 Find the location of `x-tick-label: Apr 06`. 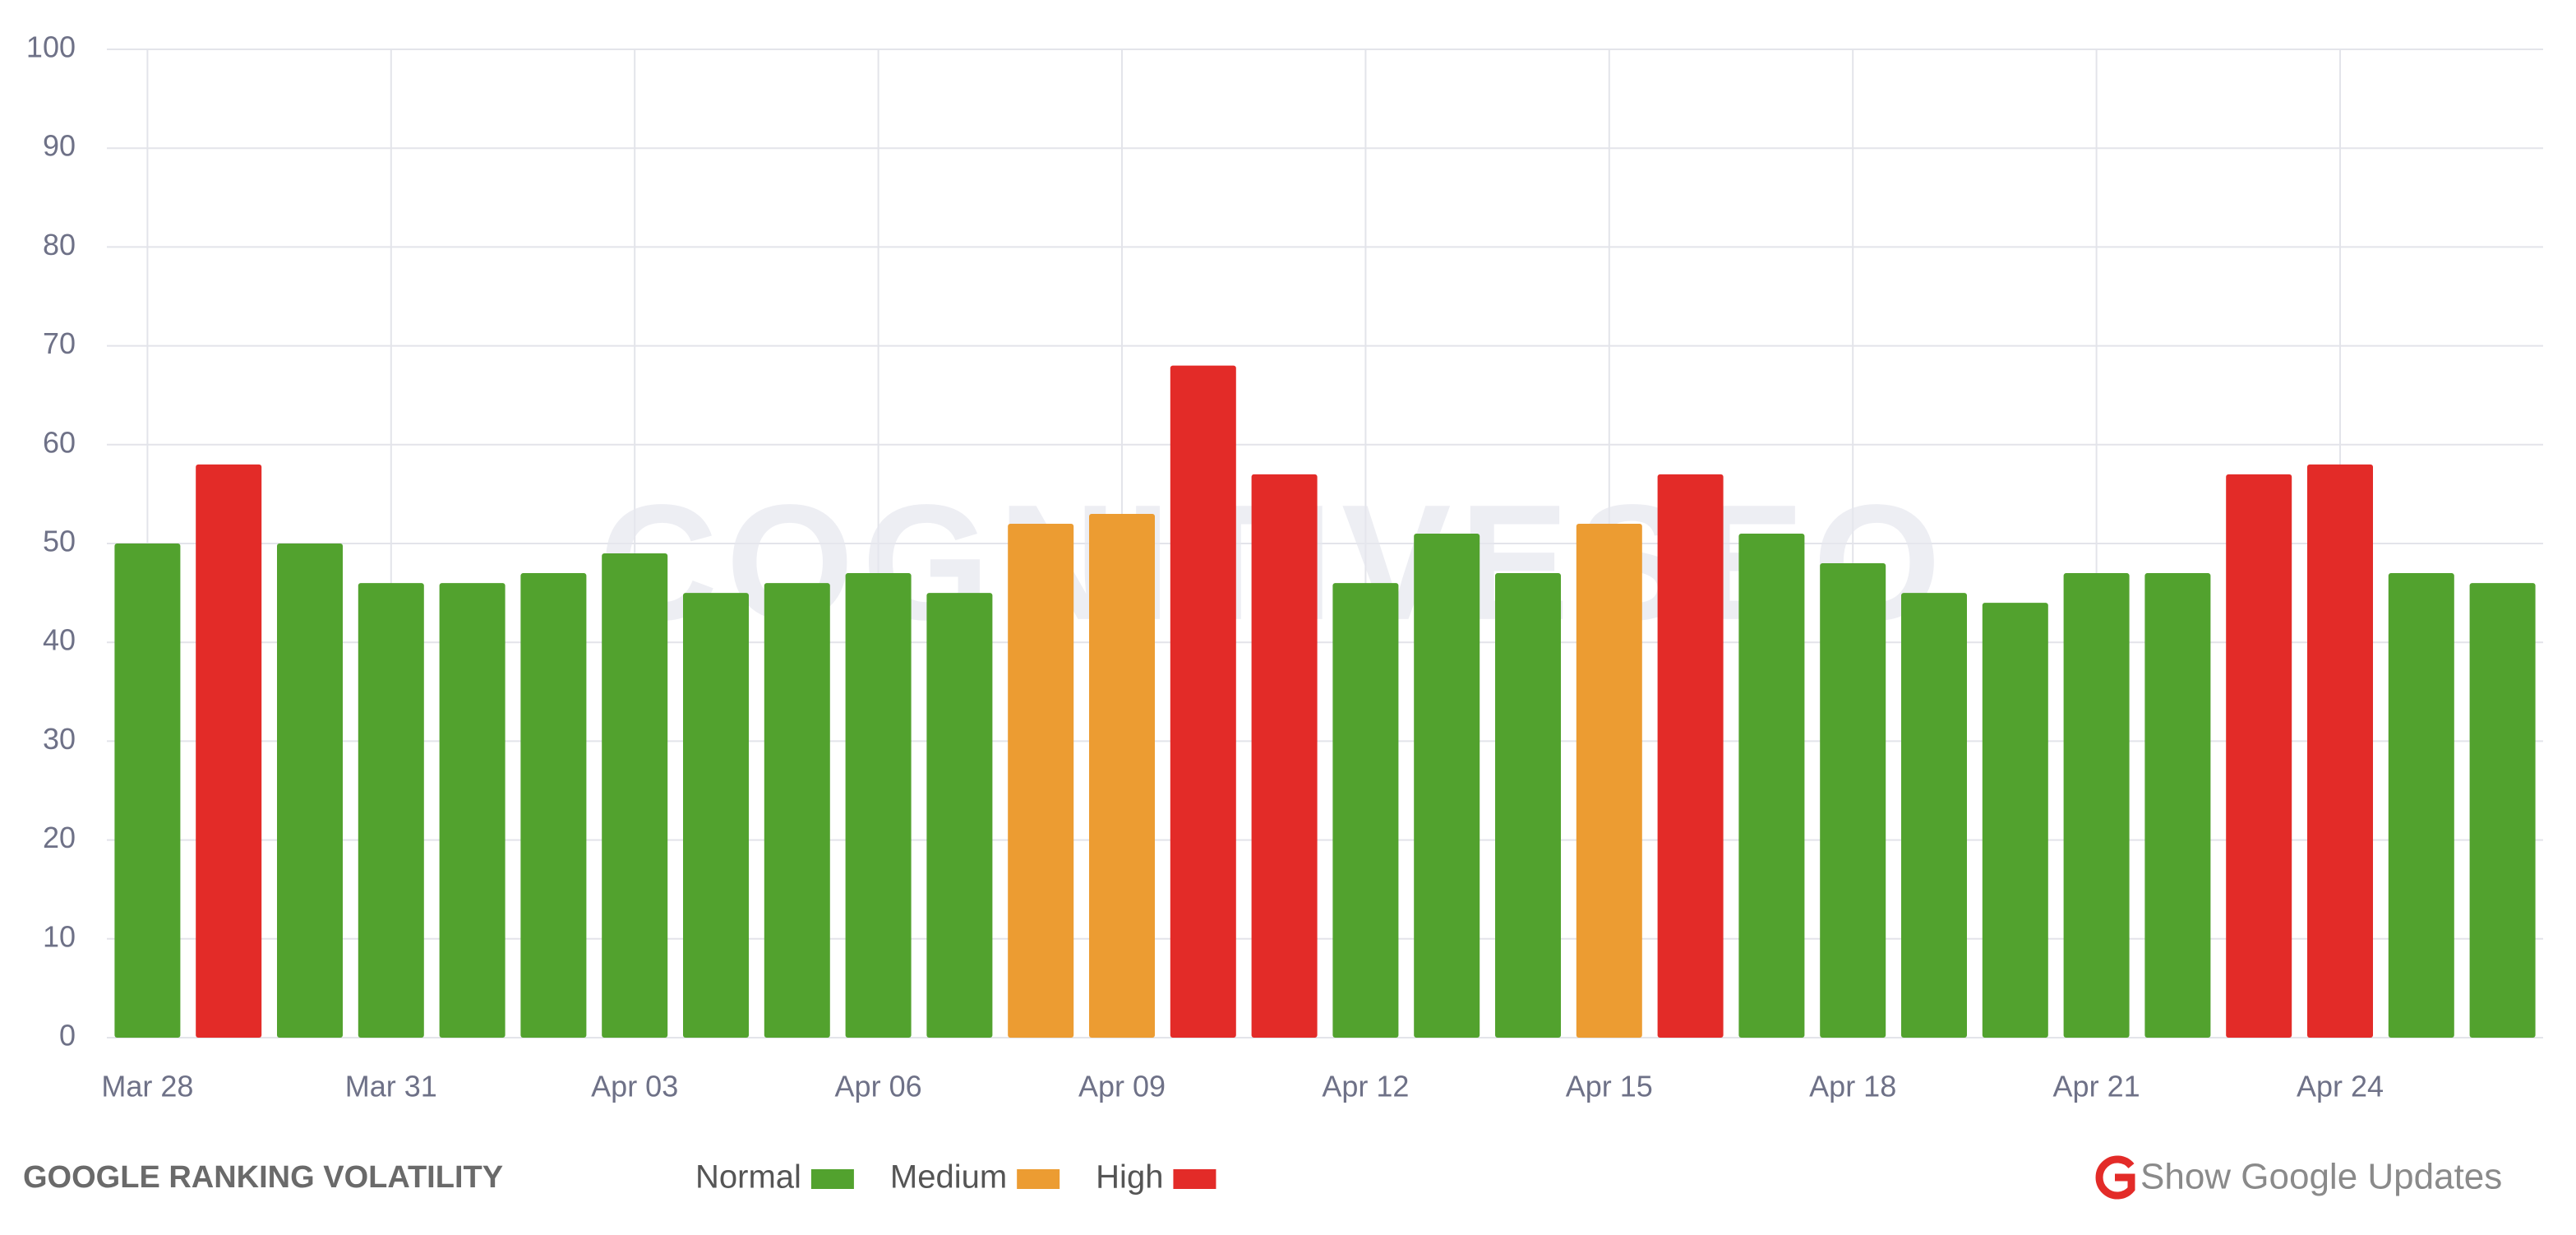

x-tick-label: Apr 06 is located at coordinates (879, 1087).